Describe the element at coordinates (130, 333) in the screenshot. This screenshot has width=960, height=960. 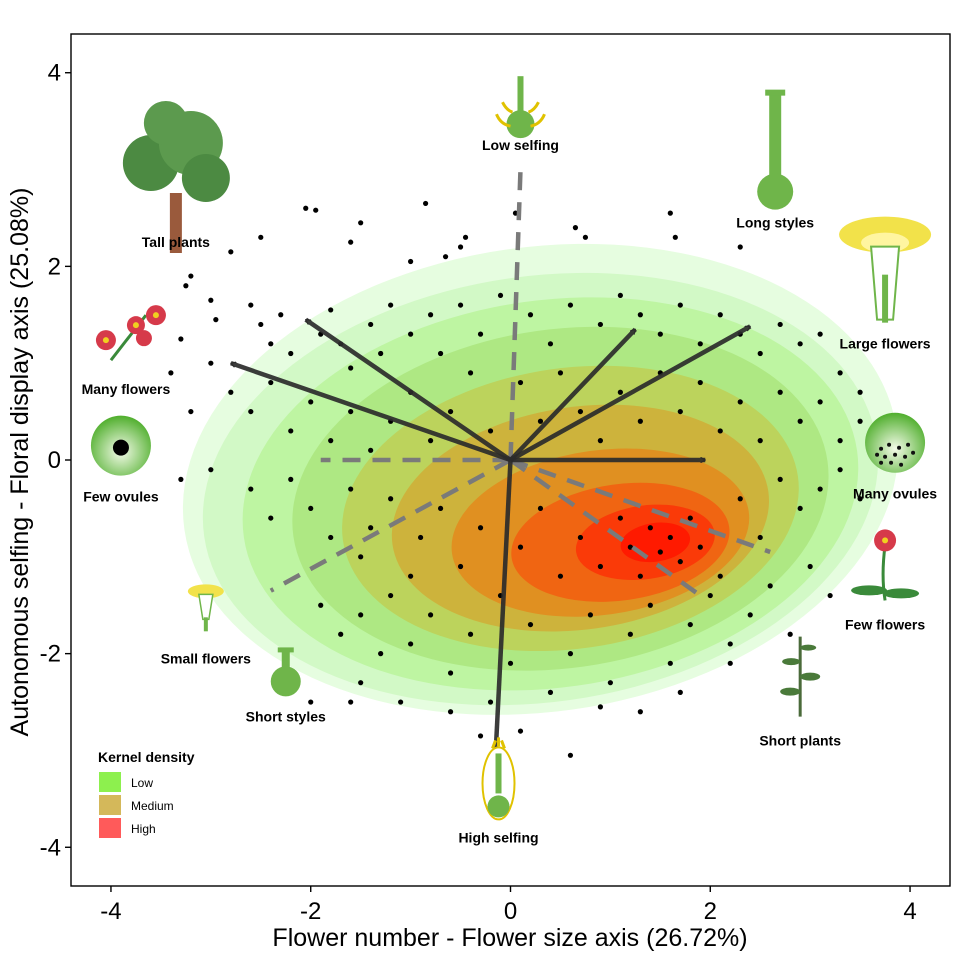
I see `many-flowers-icon` at that location.